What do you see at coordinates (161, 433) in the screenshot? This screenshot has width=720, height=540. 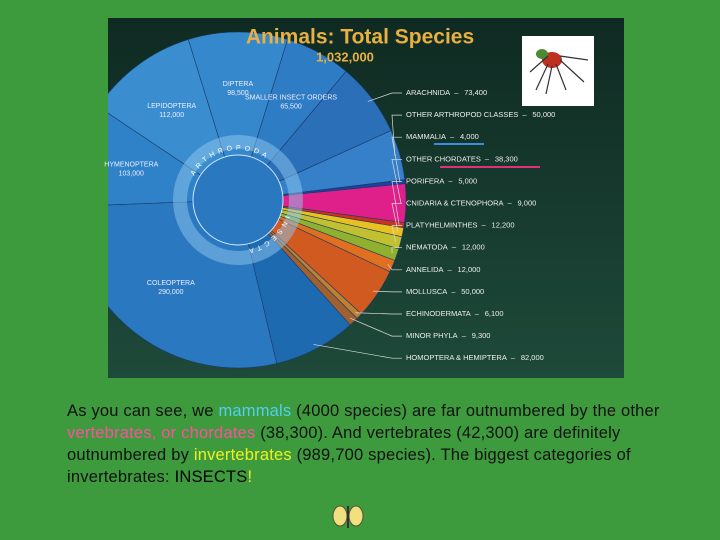 I see `caption-highlight: vertebrates, or chordates` at bounding box center [161, 433].